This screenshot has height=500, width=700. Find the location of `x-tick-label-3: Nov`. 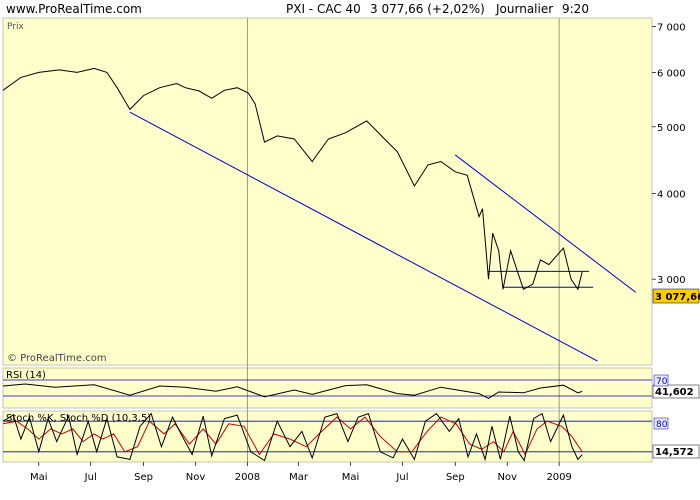

x-tick-label-3: Nov is located at coordinates (196, 477).